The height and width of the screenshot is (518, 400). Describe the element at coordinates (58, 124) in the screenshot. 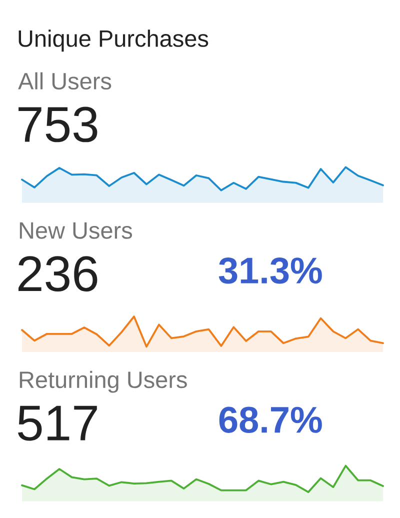

I see `text: 753` at that location.